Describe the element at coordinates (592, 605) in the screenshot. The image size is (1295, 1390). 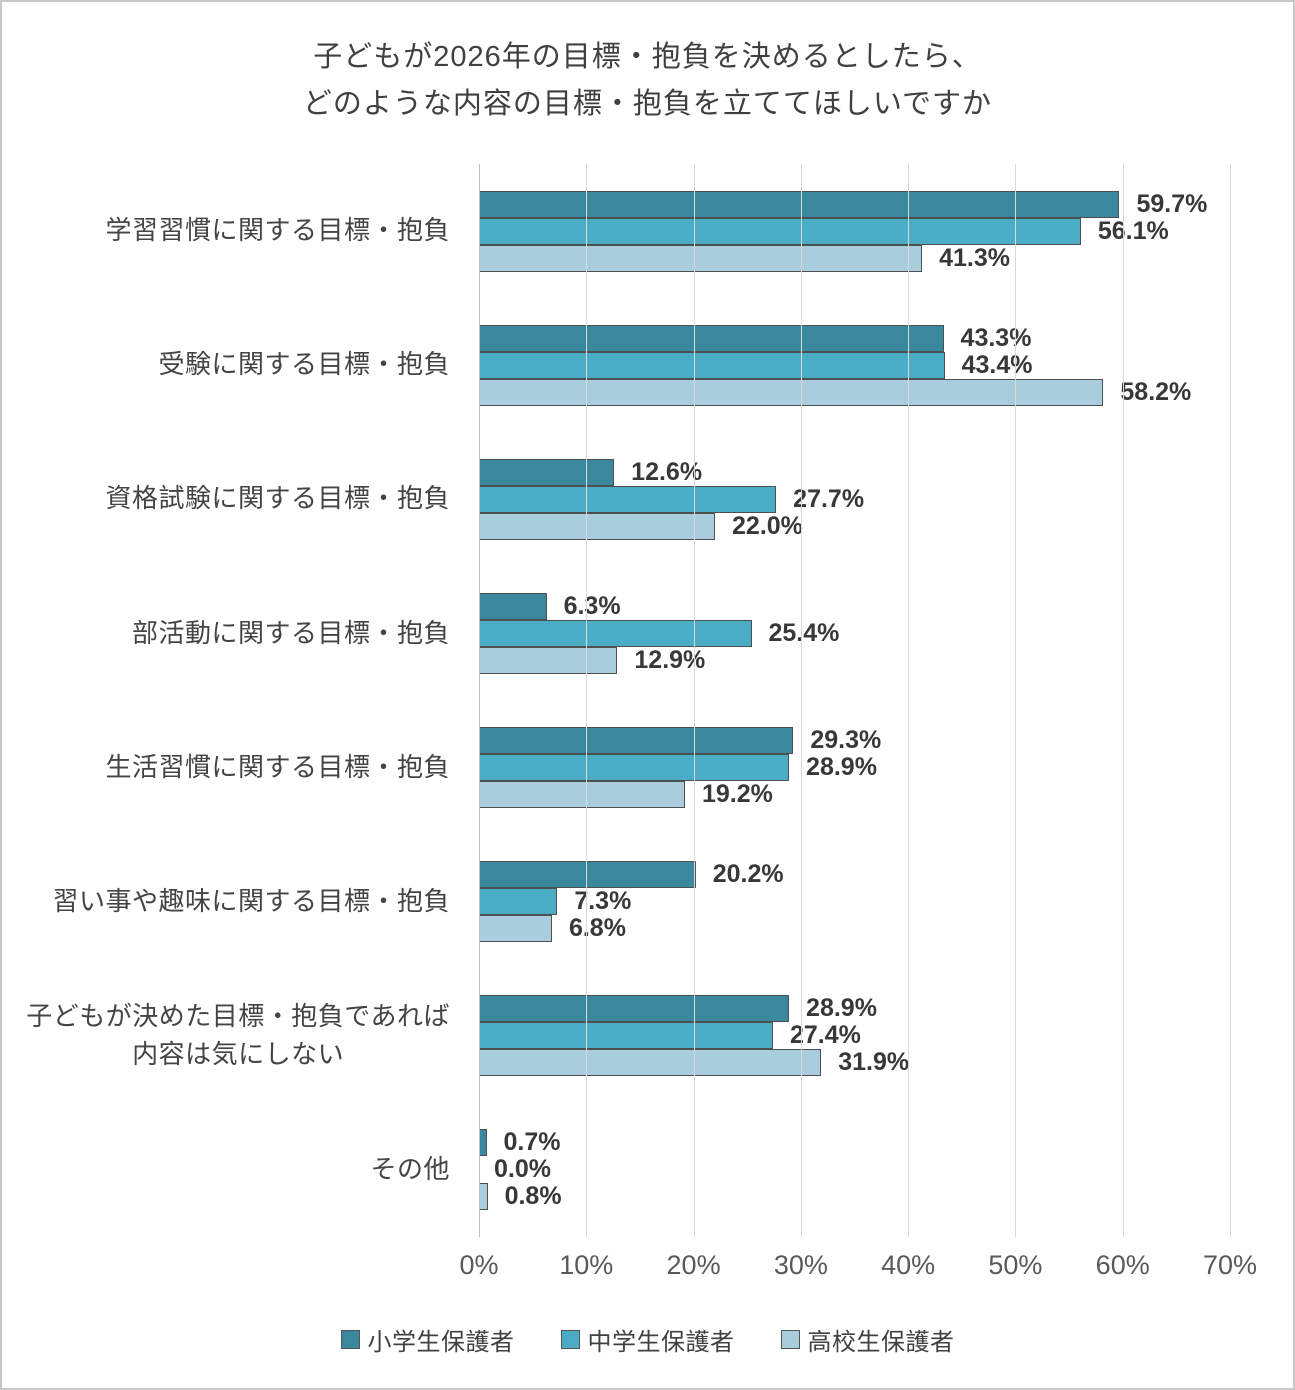
I see `value-label: 6.3%` at that location.